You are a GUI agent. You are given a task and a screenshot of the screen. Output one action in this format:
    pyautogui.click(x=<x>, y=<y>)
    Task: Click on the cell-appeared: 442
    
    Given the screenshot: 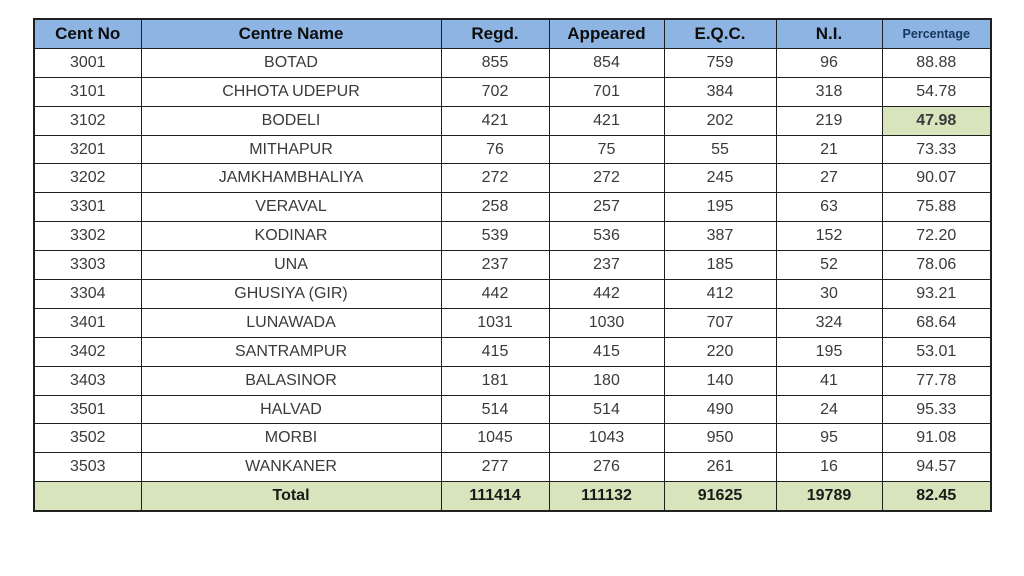 What is the action you would take?
    pyautogui.click(x=606, y=294)
    